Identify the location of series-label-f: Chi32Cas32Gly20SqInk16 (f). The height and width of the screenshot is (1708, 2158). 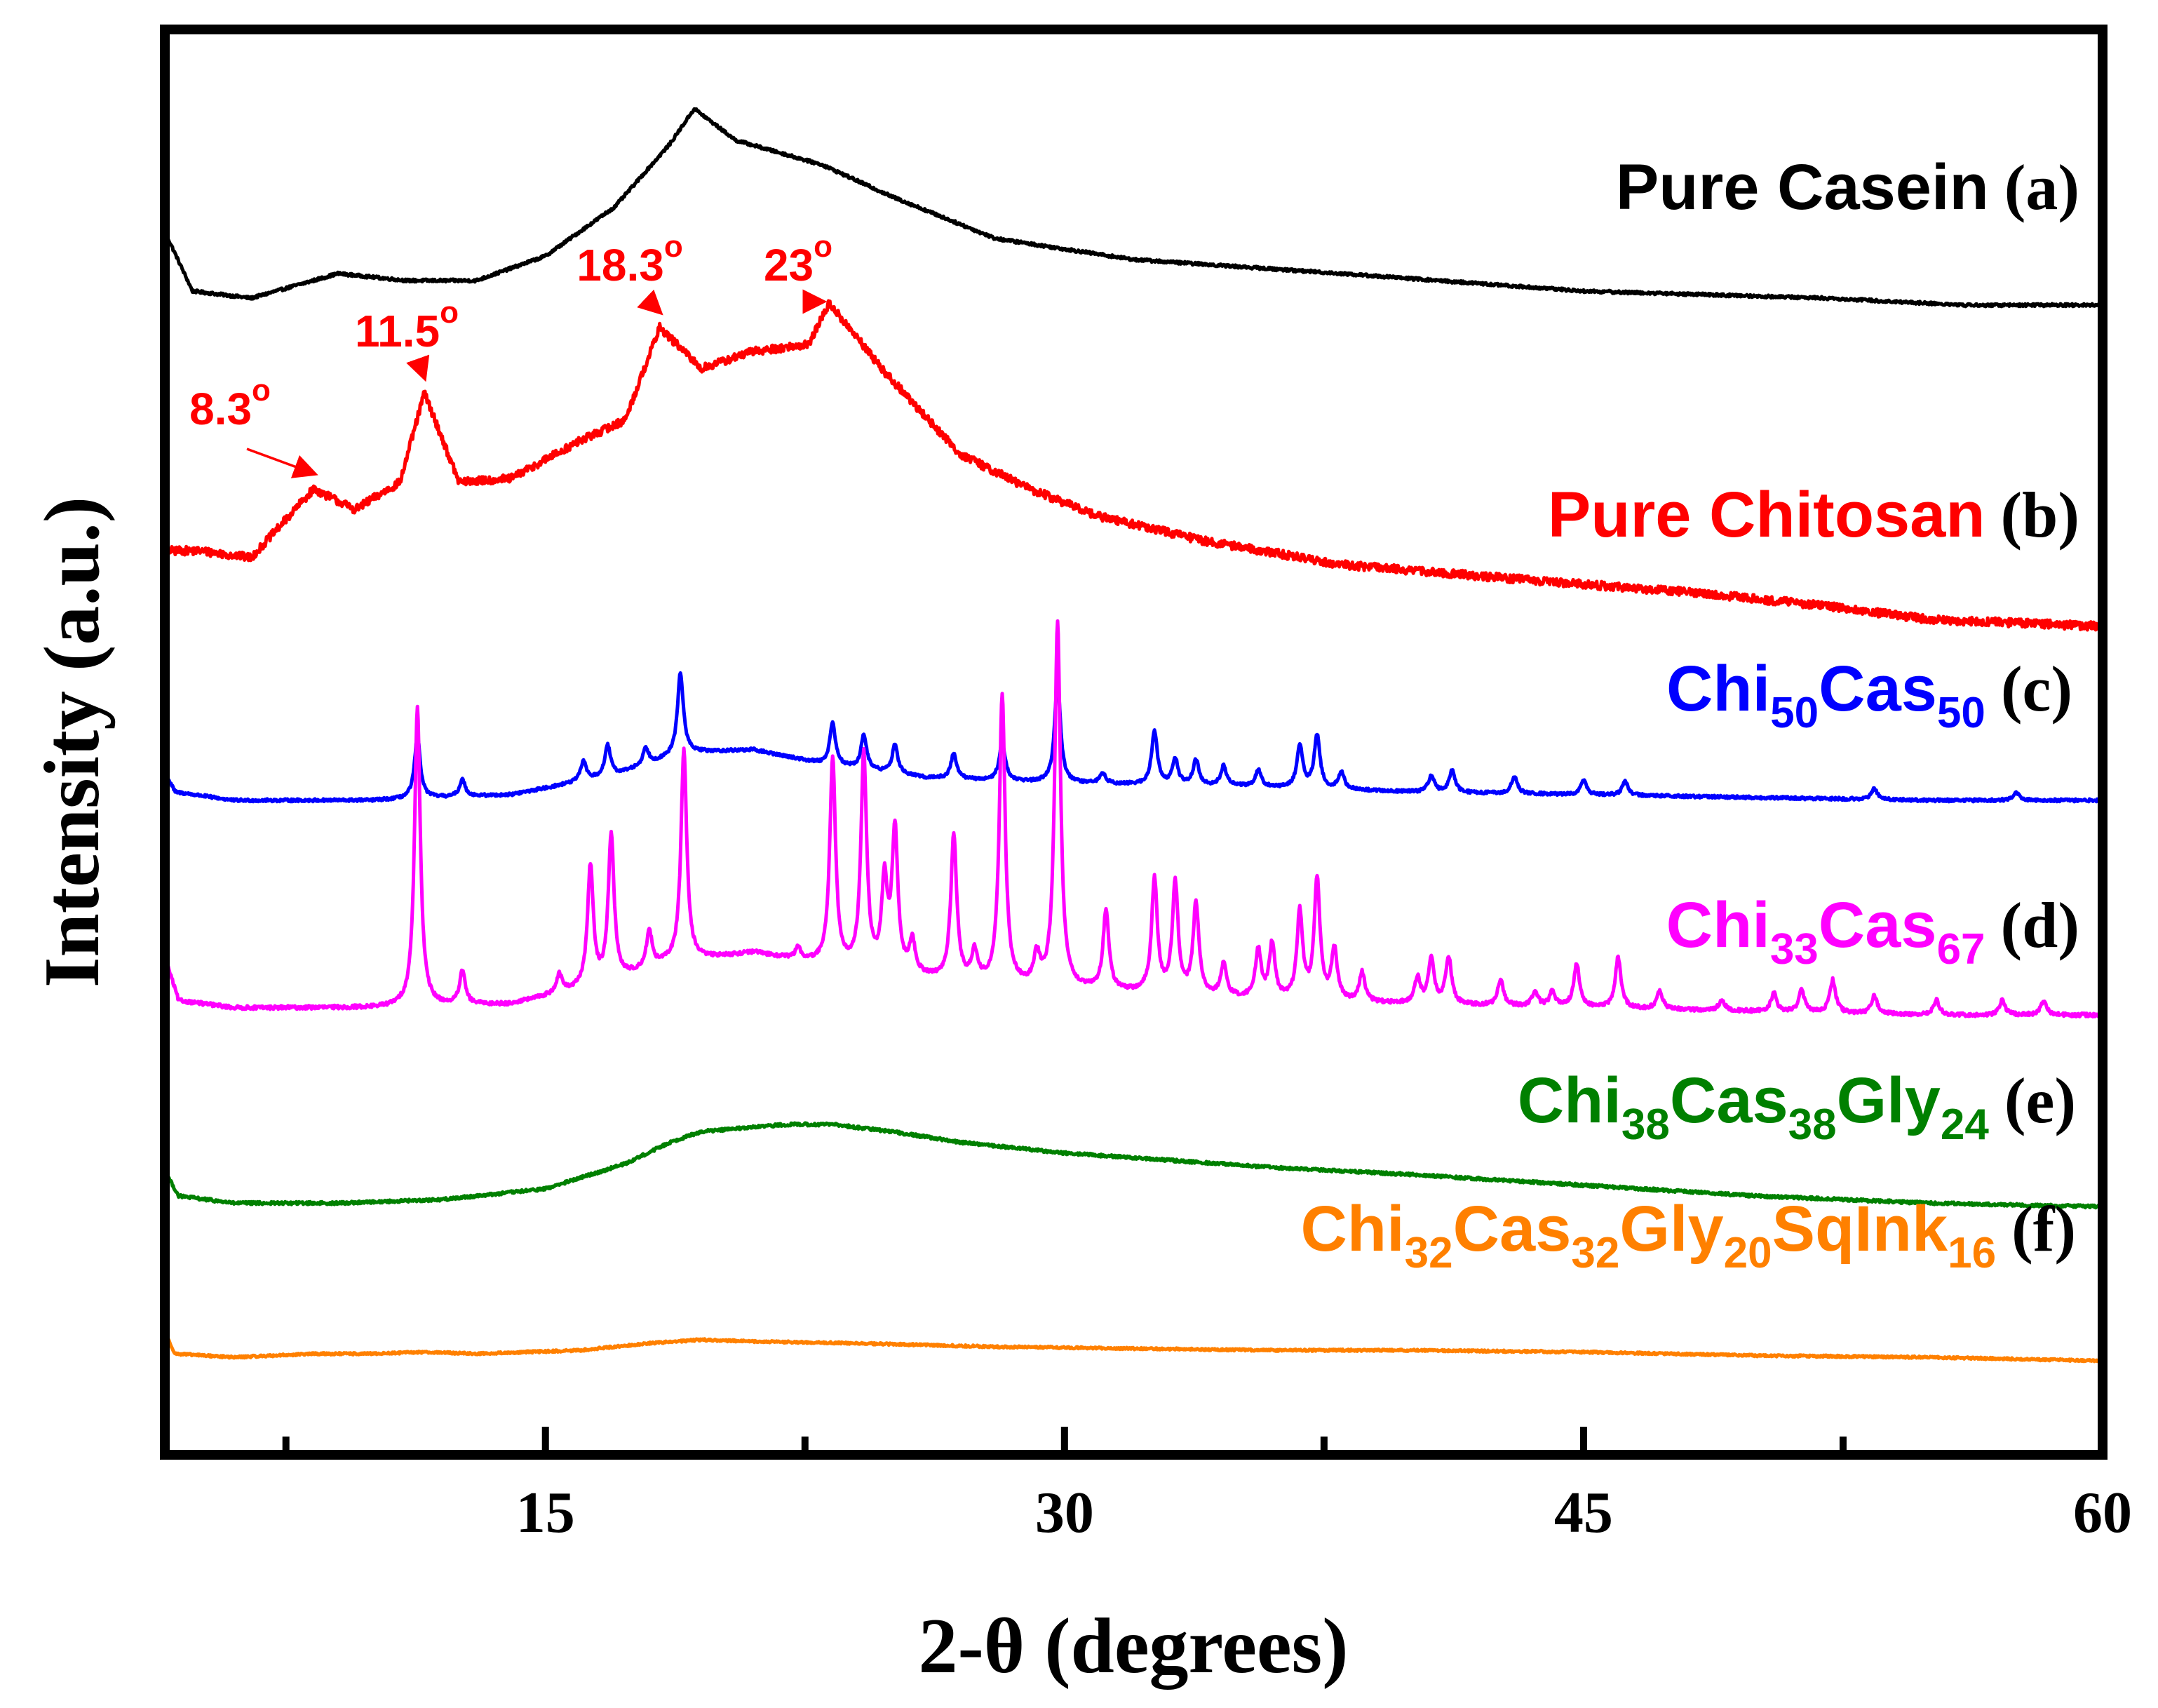
(1688, 1235).